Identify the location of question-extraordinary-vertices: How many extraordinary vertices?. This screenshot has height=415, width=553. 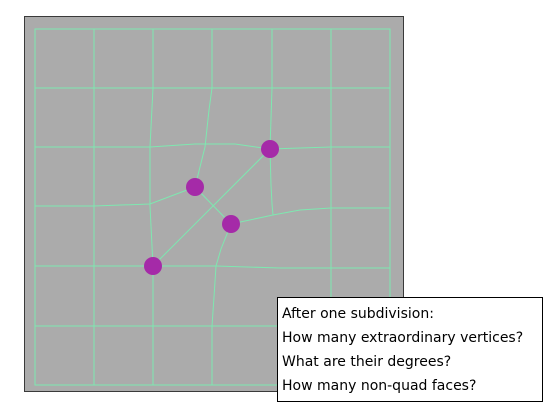
(403, 338).